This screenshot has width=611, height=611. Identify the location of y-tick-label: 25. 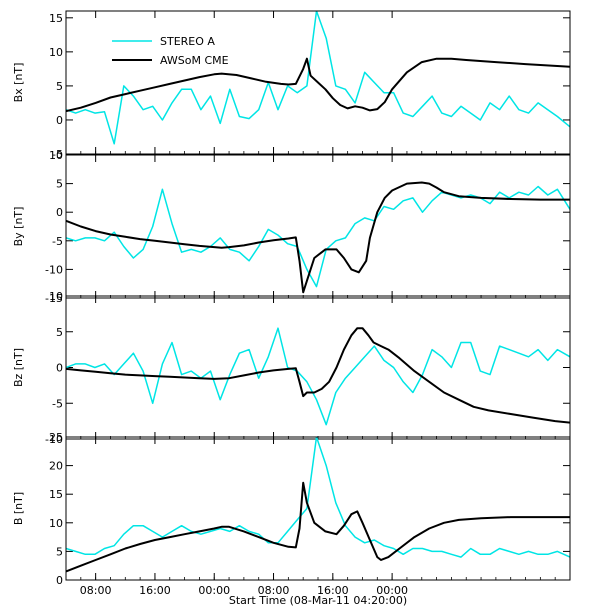
(56, 437).